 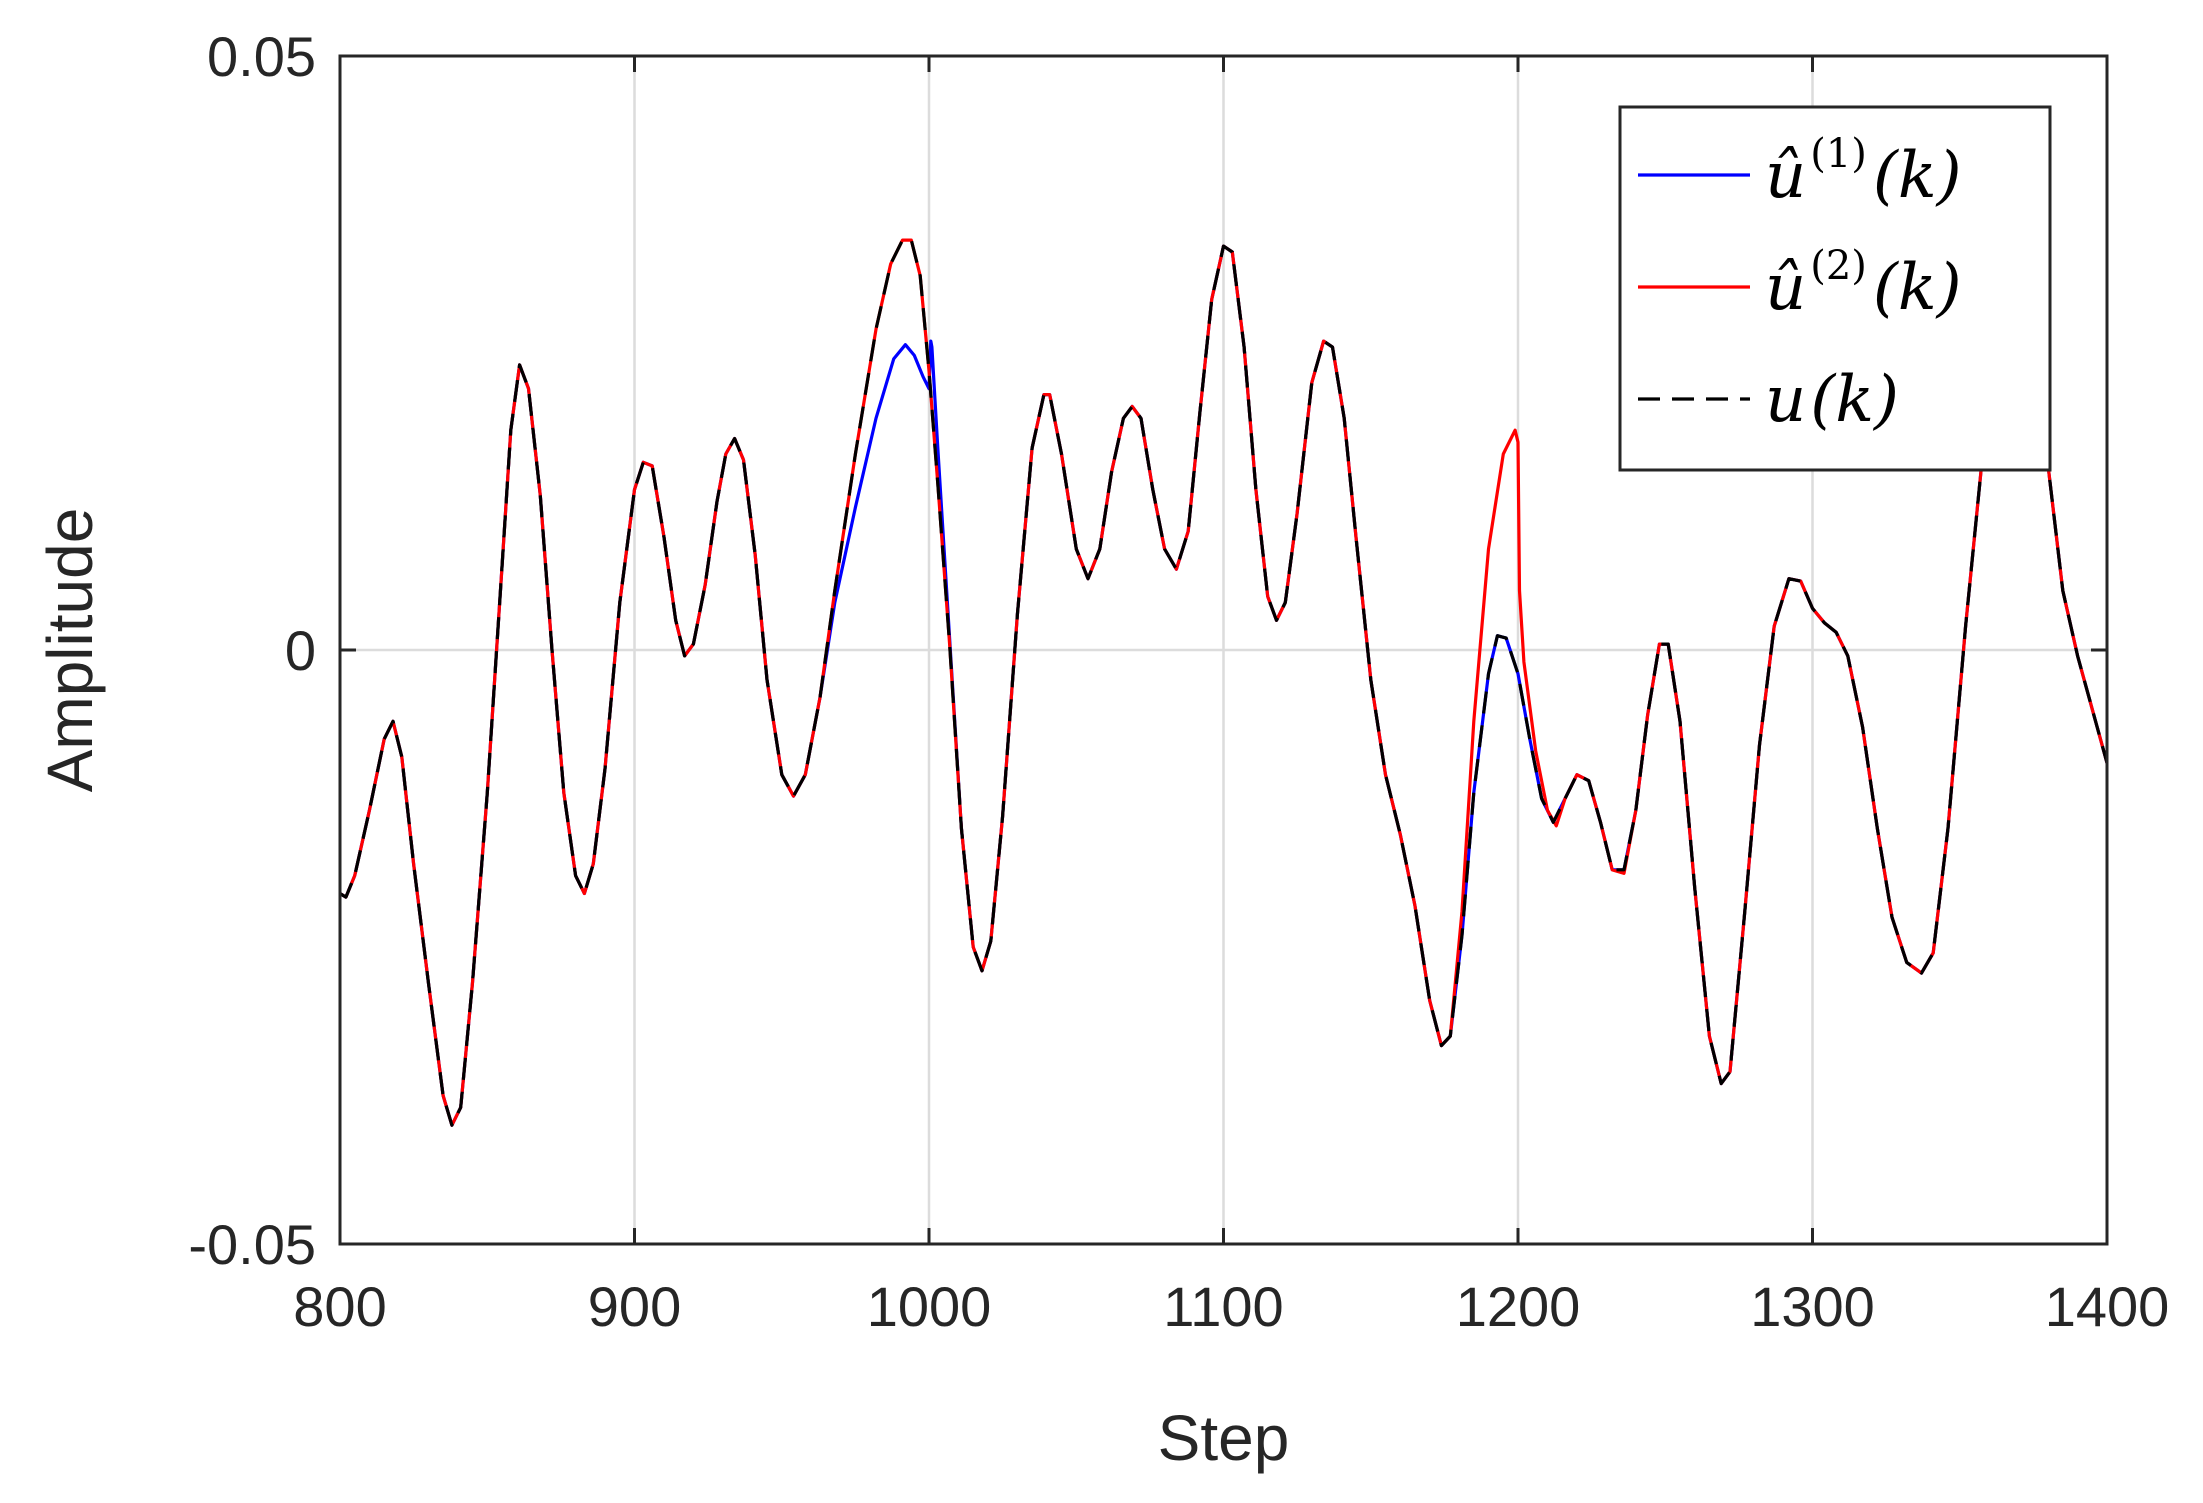 I want to click on y-tick-label: 0, so click(x=300, y=650).